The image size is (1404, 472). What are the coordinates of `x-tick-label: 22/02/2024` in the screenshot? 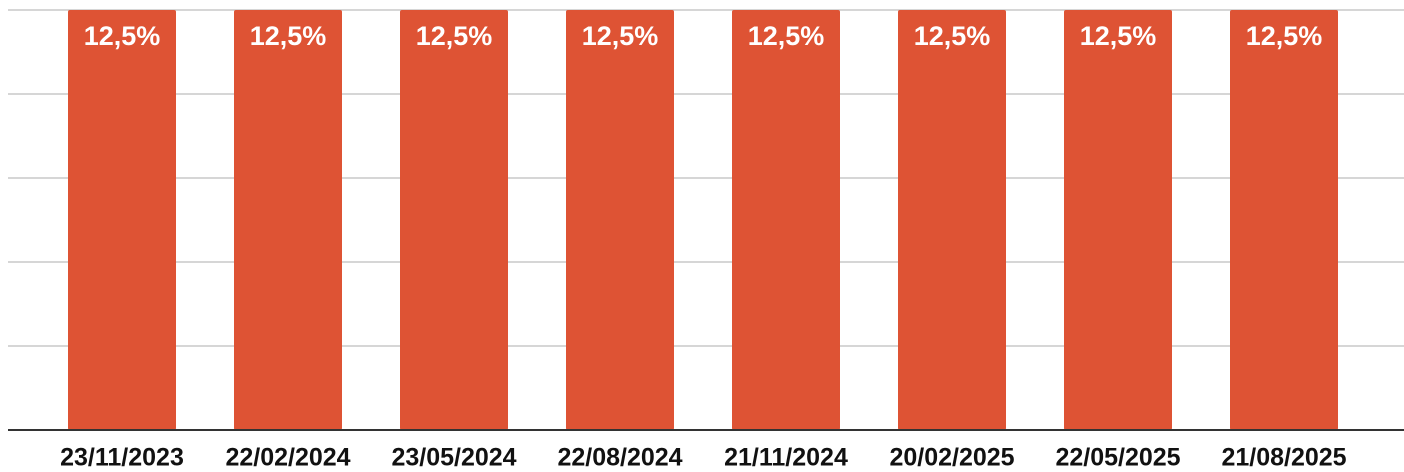 It's located at (287, 458).